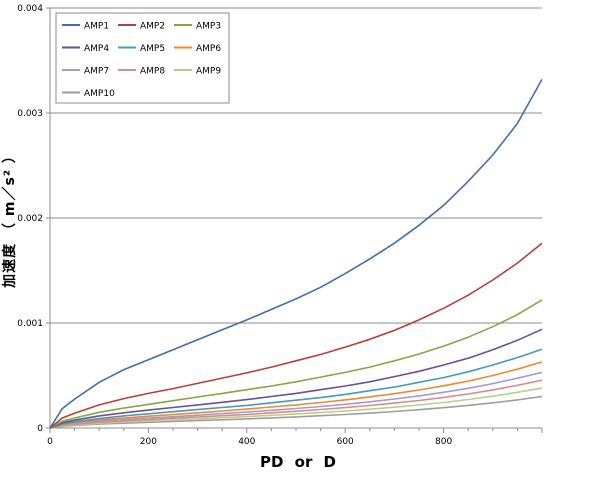  Describe the element at coordinates (148, 442) in the screenshot. I see `x-tick-label: 200` at that location.